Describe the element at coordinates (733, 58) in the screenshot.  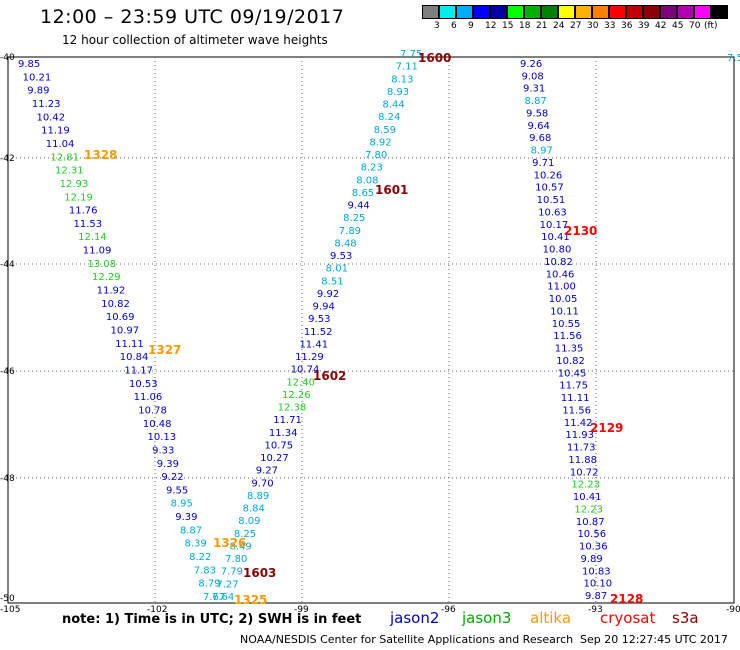
I see `wave-height-value: 7.5` at that location.